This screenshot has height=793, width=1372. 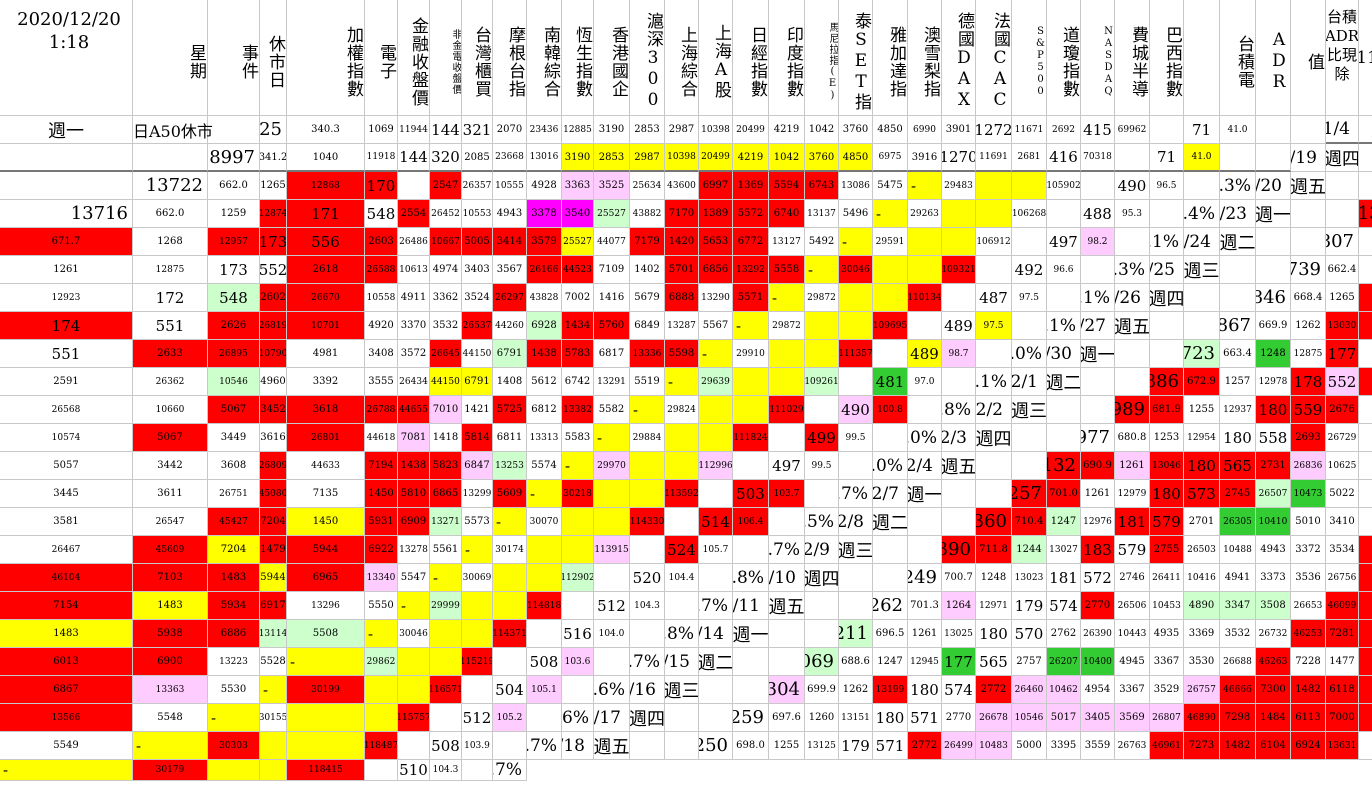 What do you see at coordinates (1098, 550) in the screenshot?
I see `cell-otc: 183` at bounding box center [1098, 550].